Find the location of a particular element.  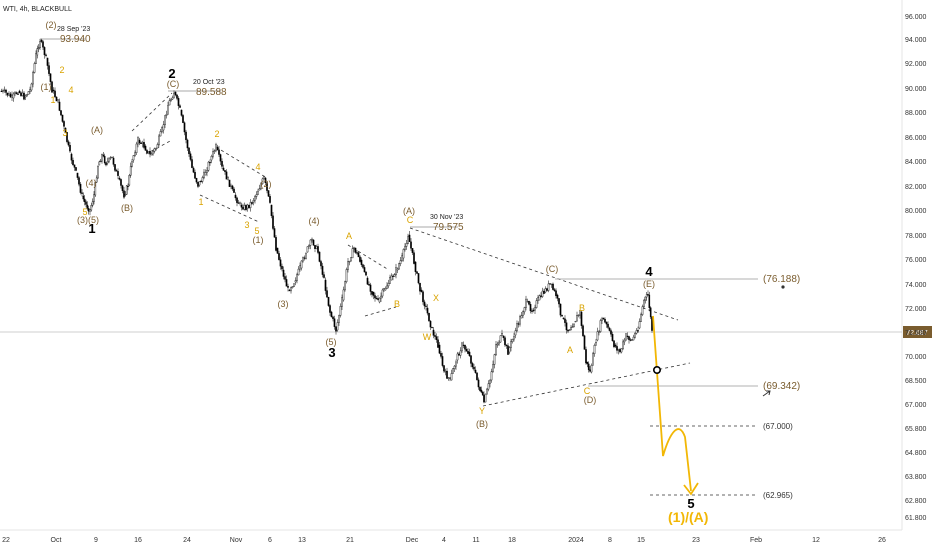

wave-label: (A) is located at coordinates (409, 211).